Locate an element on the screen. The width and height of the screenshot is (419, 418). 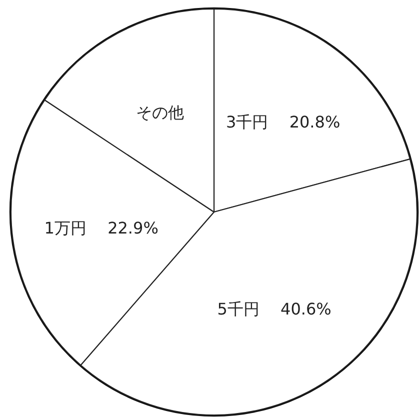
slice-label: 1万円 22.9% is located at coordinates (101, 227).